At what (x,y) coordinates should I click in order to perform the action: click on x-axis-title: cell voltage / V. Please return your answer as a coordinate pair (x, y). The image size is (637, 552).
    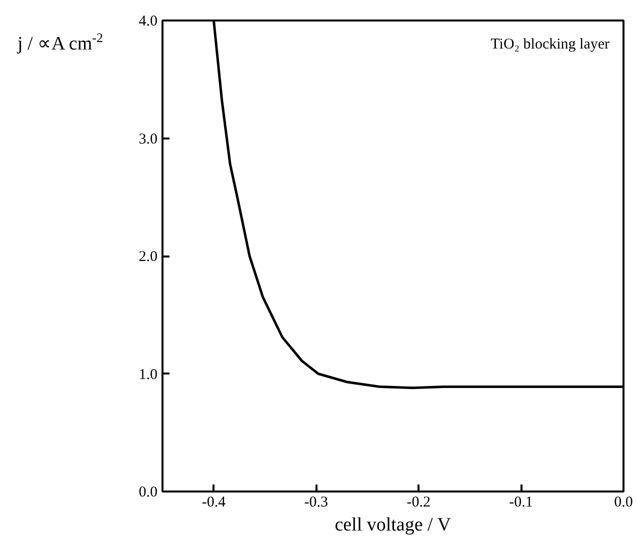
    Looking at the image, I should click on (393, 525).